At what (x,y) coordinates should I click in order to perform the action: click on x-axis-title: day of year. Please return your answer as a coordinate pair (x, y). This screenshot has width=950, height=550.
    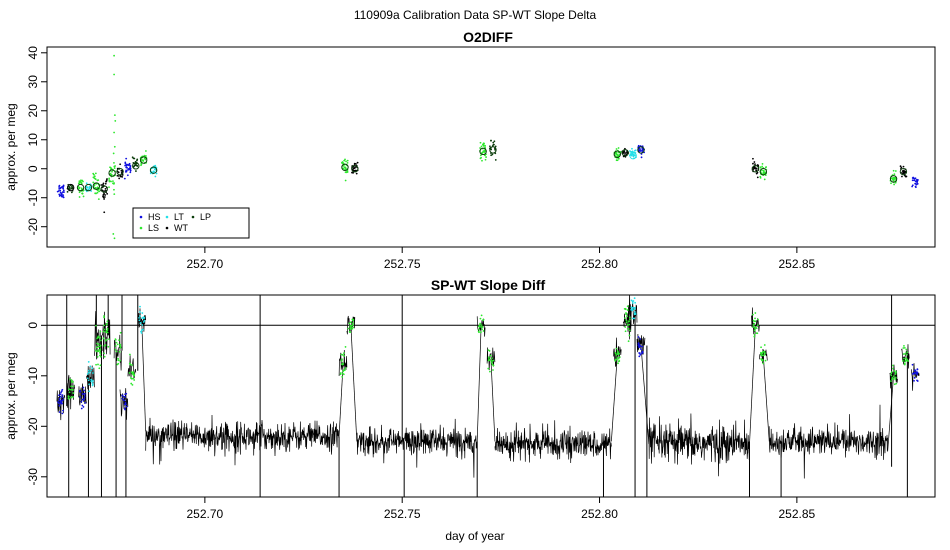
    Looking at the image, I should click on (474, 536).